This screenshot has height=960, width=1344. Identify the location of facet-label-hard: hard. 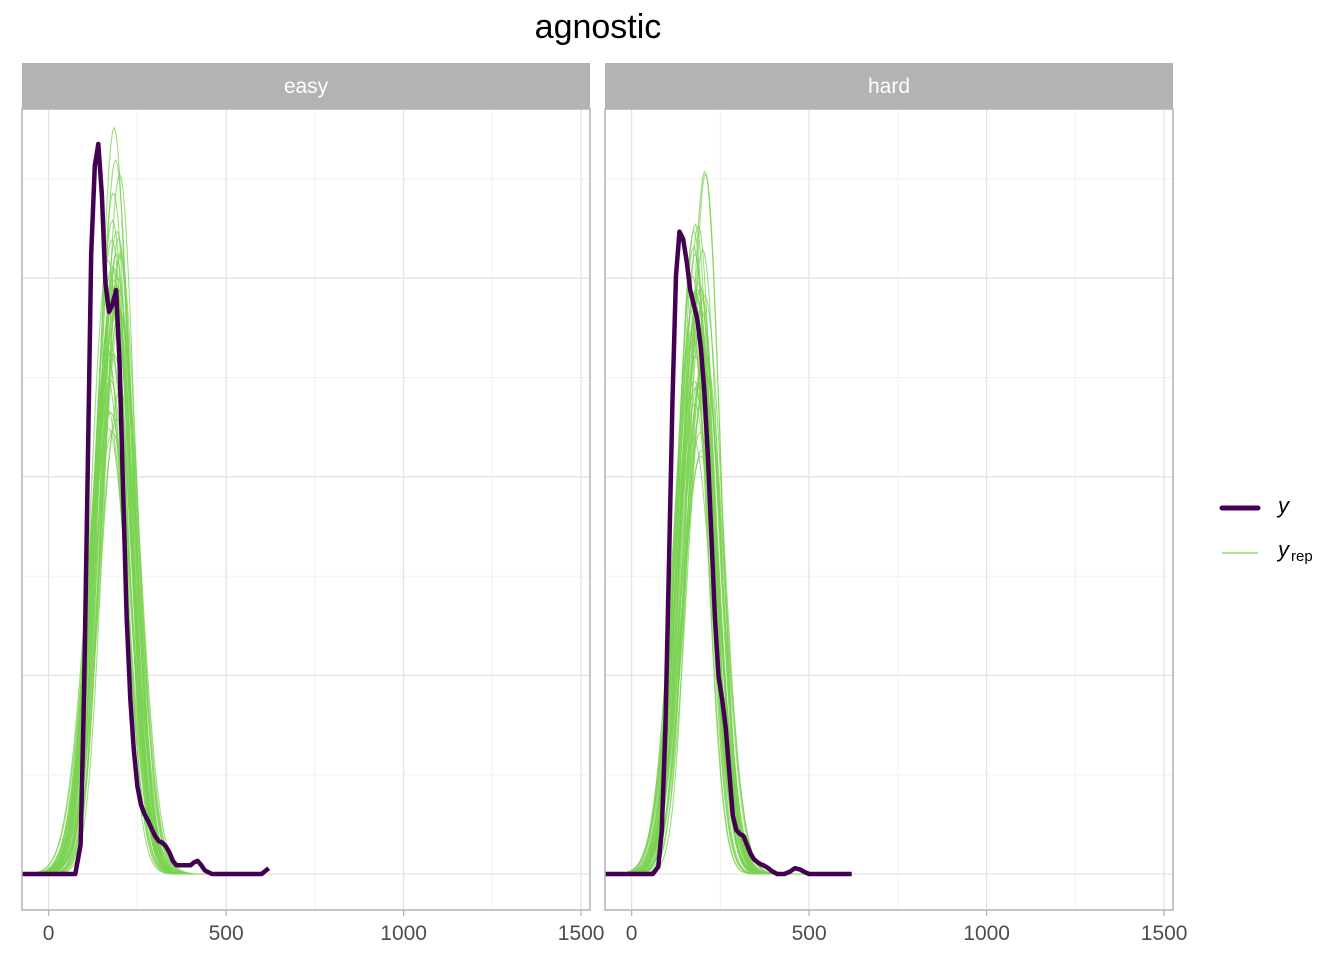
(889, 86).